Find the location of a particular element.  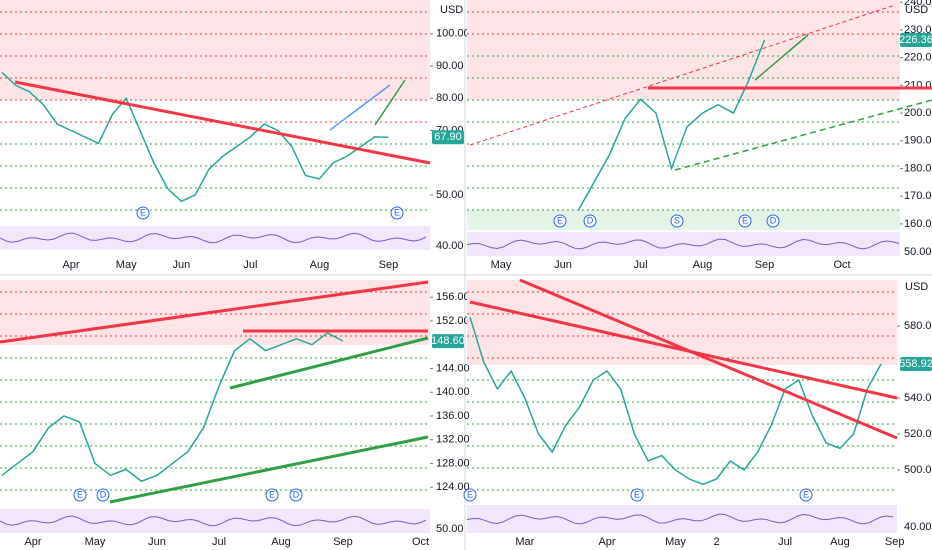

y-tick-label: 230.00 is located at coordinates (918, 30).